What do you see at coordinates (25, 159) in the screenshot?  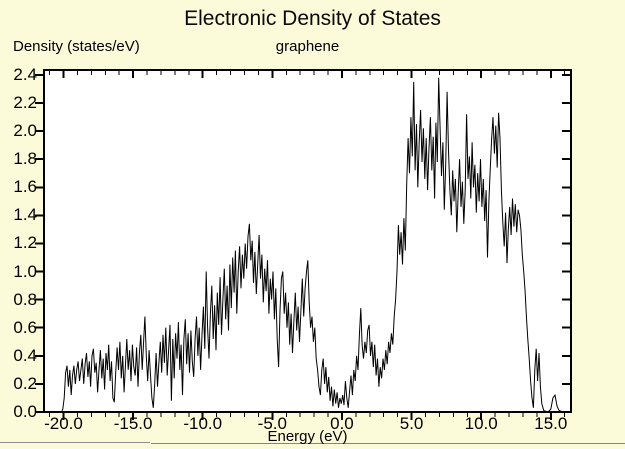 I see `y-tick-label: 1.8` at bounding box center [25, 159].